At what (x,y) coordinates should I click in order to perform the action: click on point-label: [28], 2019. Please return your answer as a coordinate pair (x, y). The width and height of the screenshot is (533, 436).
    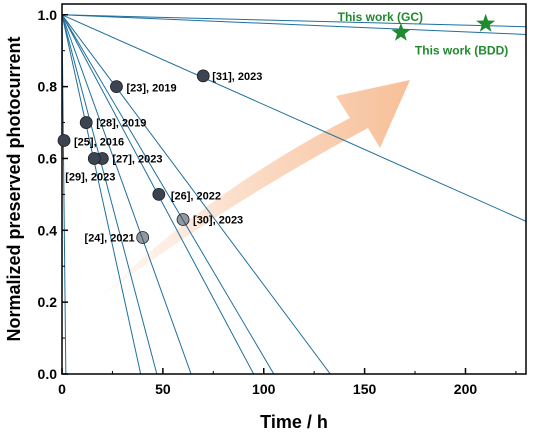
    Looking at the image, I should click on (121, 124).